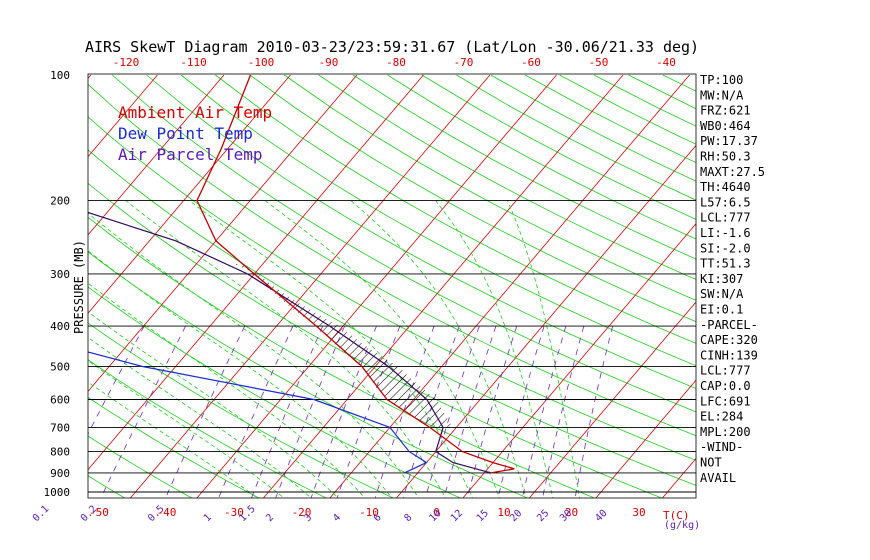 This screenshot has height=560, width=870. I want to click on sounding-index-label: TH:4640, so click(725, 187).